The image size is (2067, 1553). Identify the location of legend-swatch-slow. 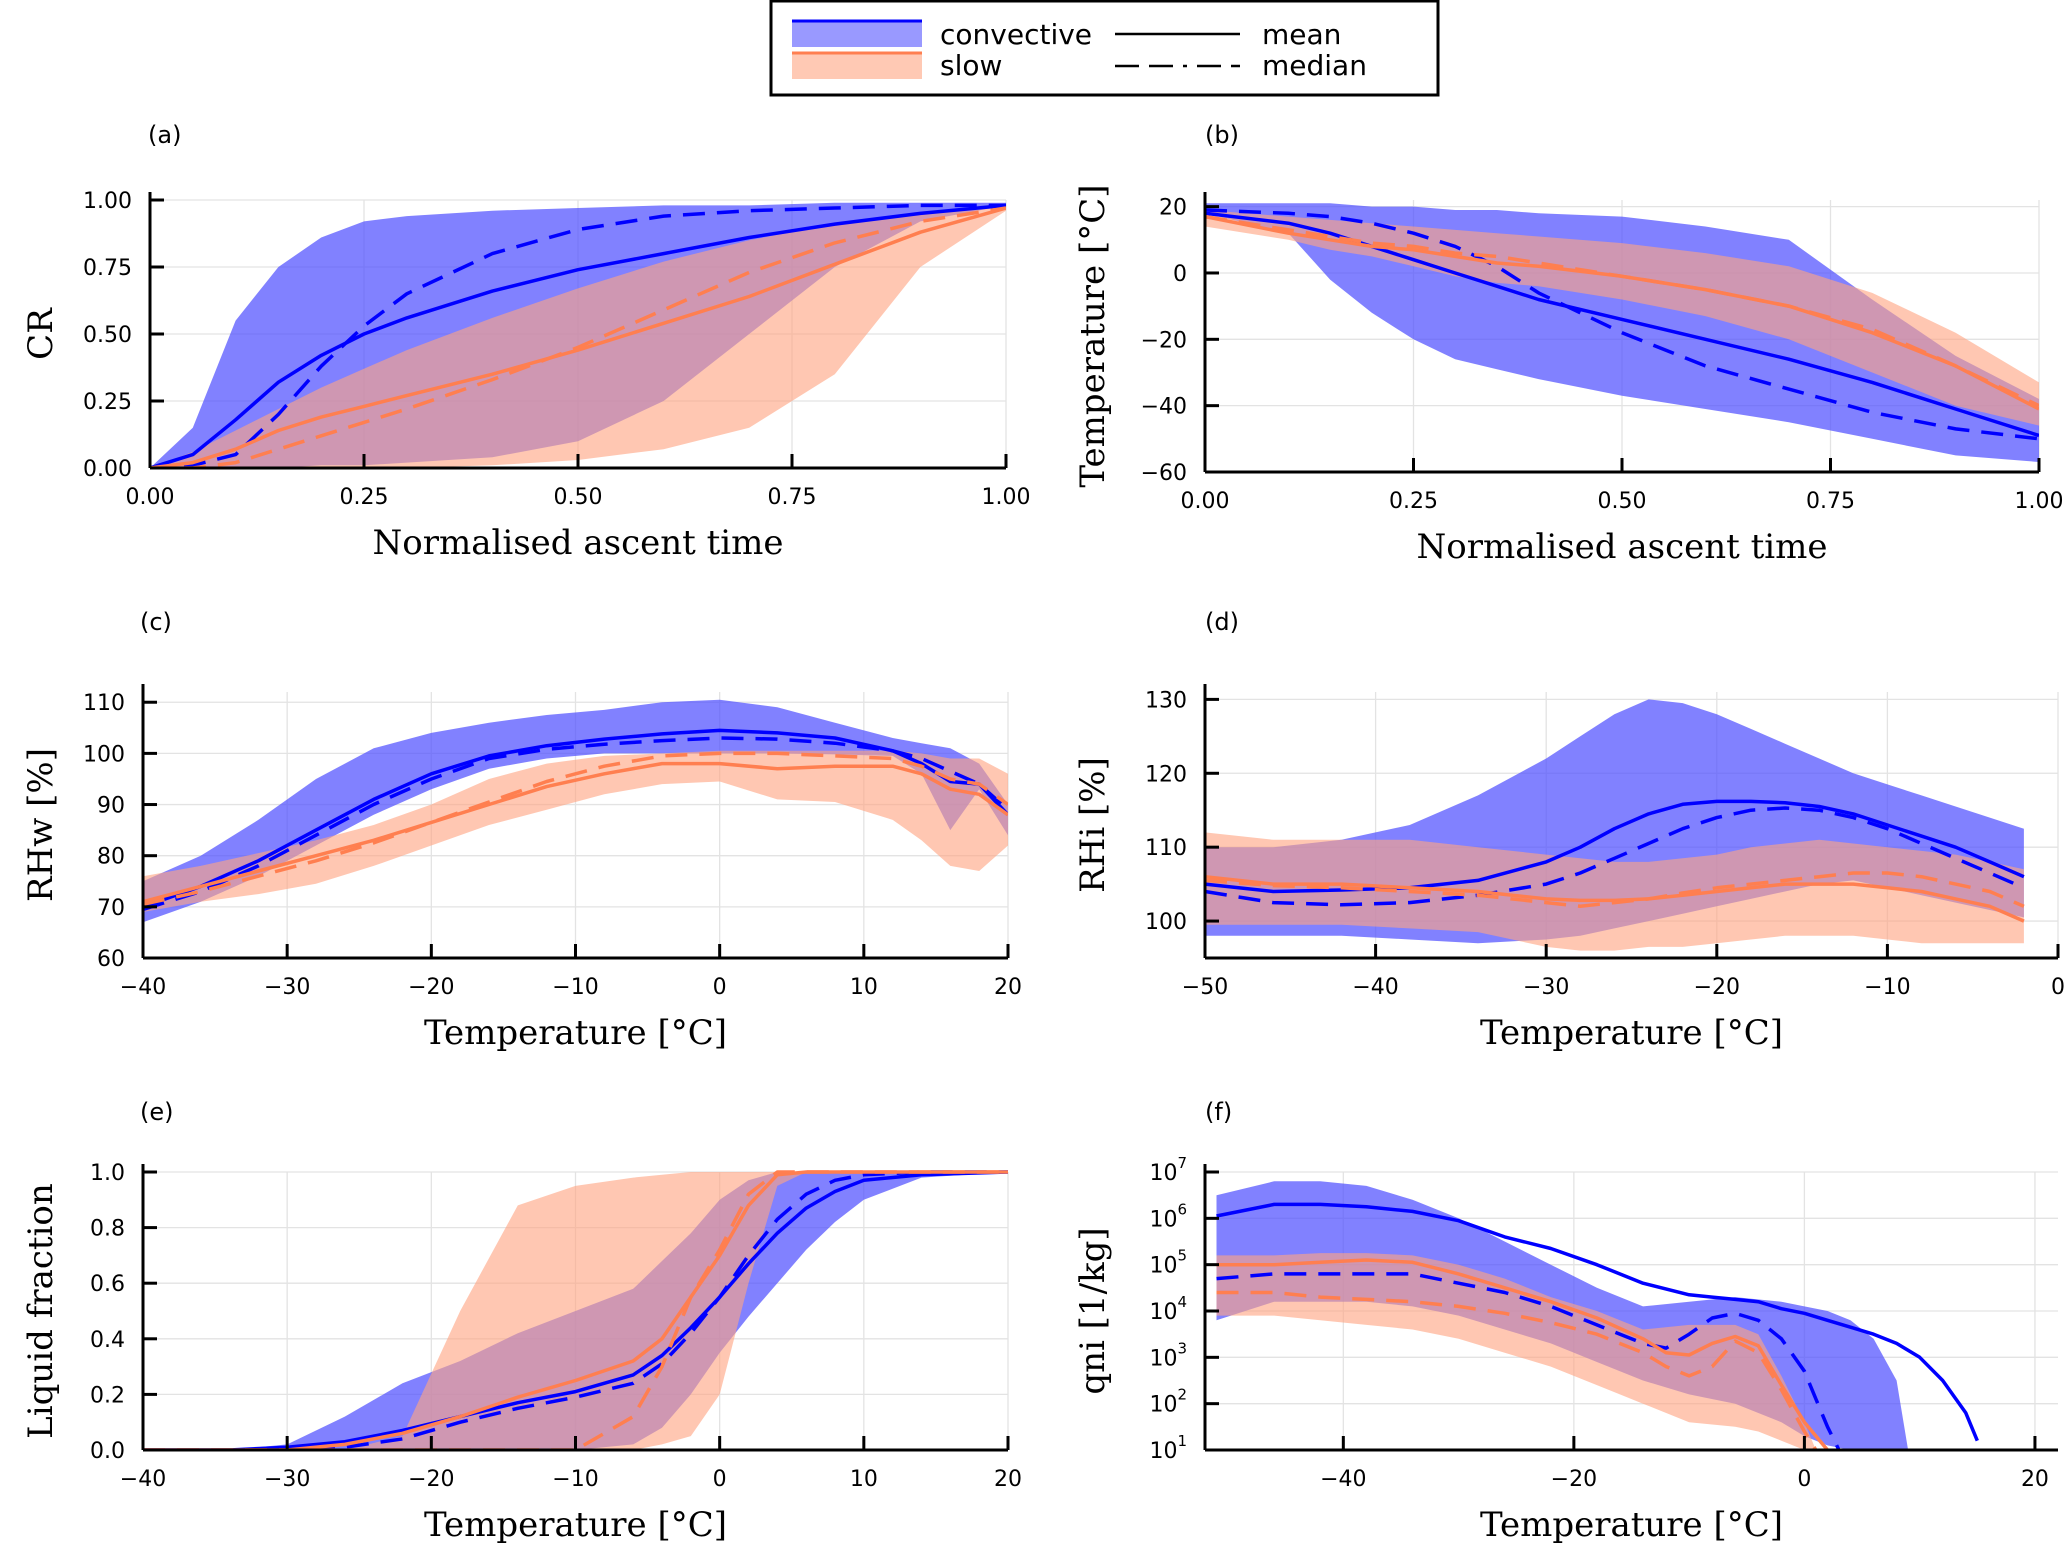
(857, 66).